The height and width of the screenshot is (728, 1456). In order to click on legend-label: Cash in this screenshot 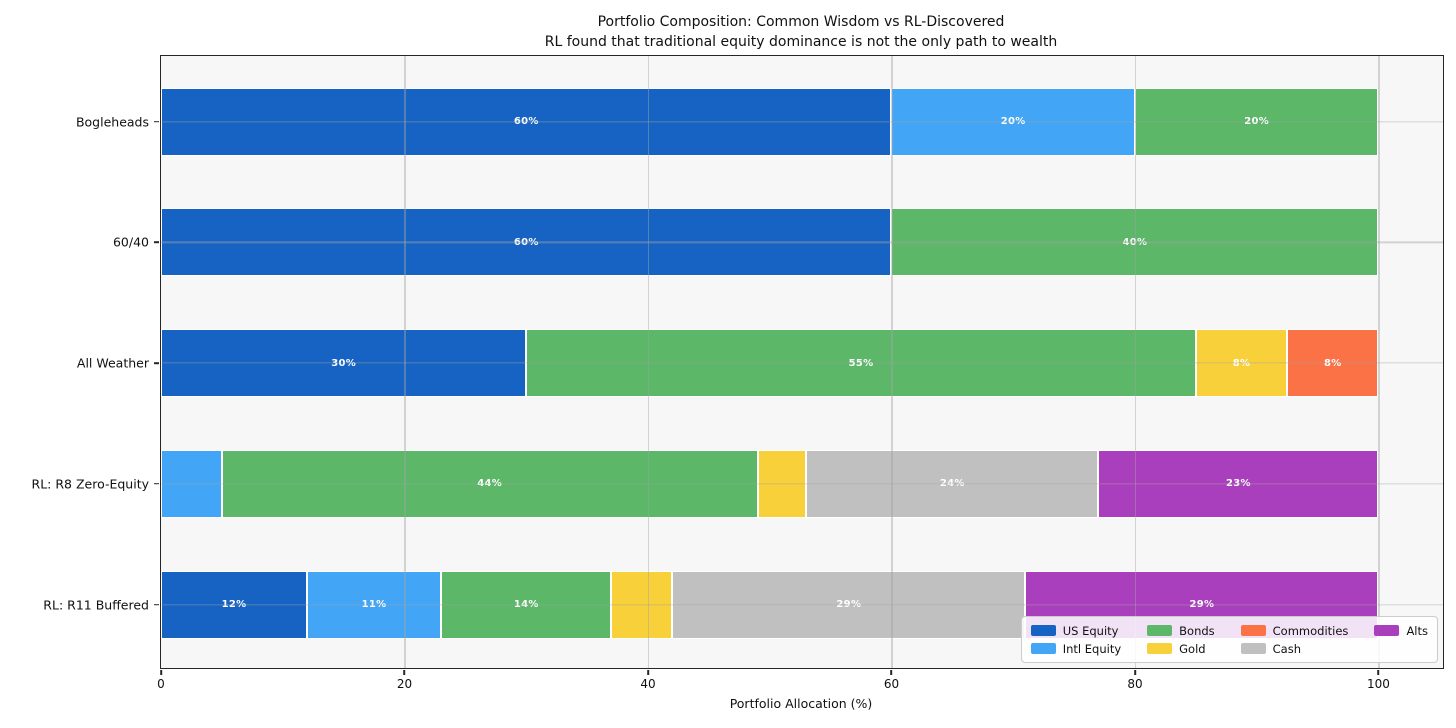, I will do `click(1287, 648)`.